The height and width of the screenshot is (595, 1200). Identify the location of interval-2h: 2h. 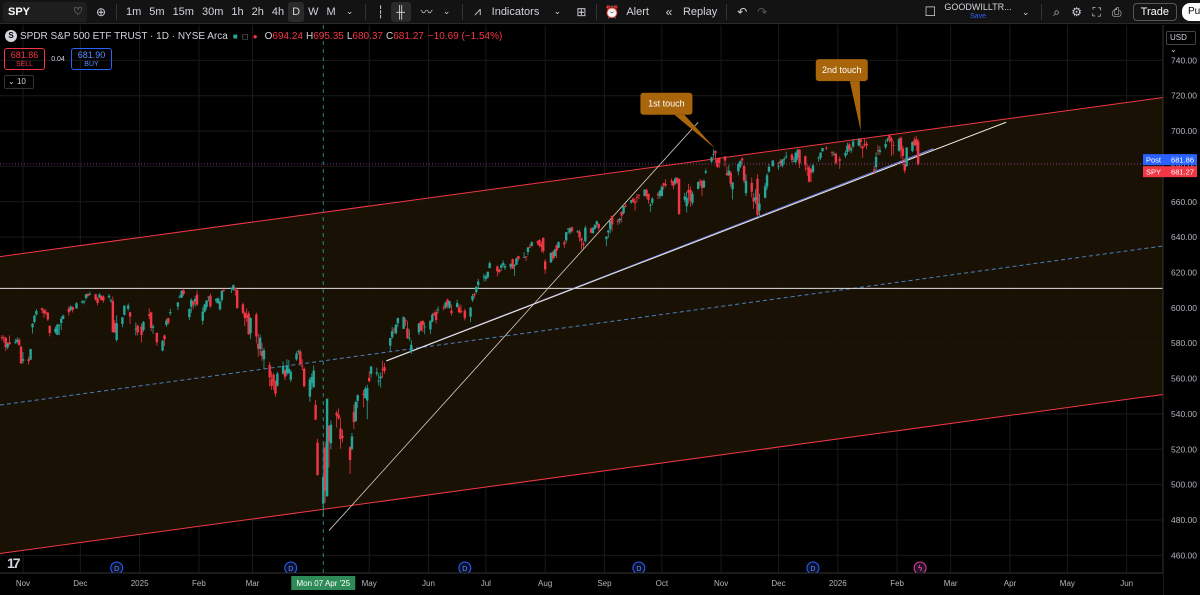
(257, 11).